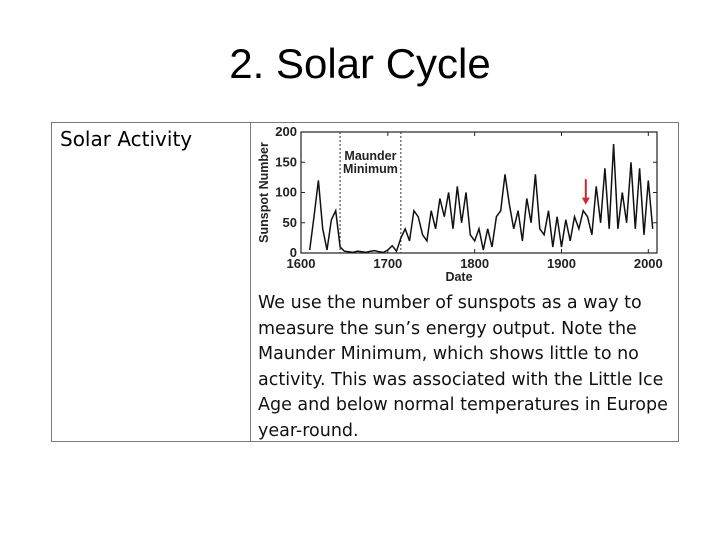 Image resolution: width=720 pixels, height=540 pixels. Describe the element at coordinates (301, 263) in the screenshot. I see `x-tick-label: 1600` at that location.